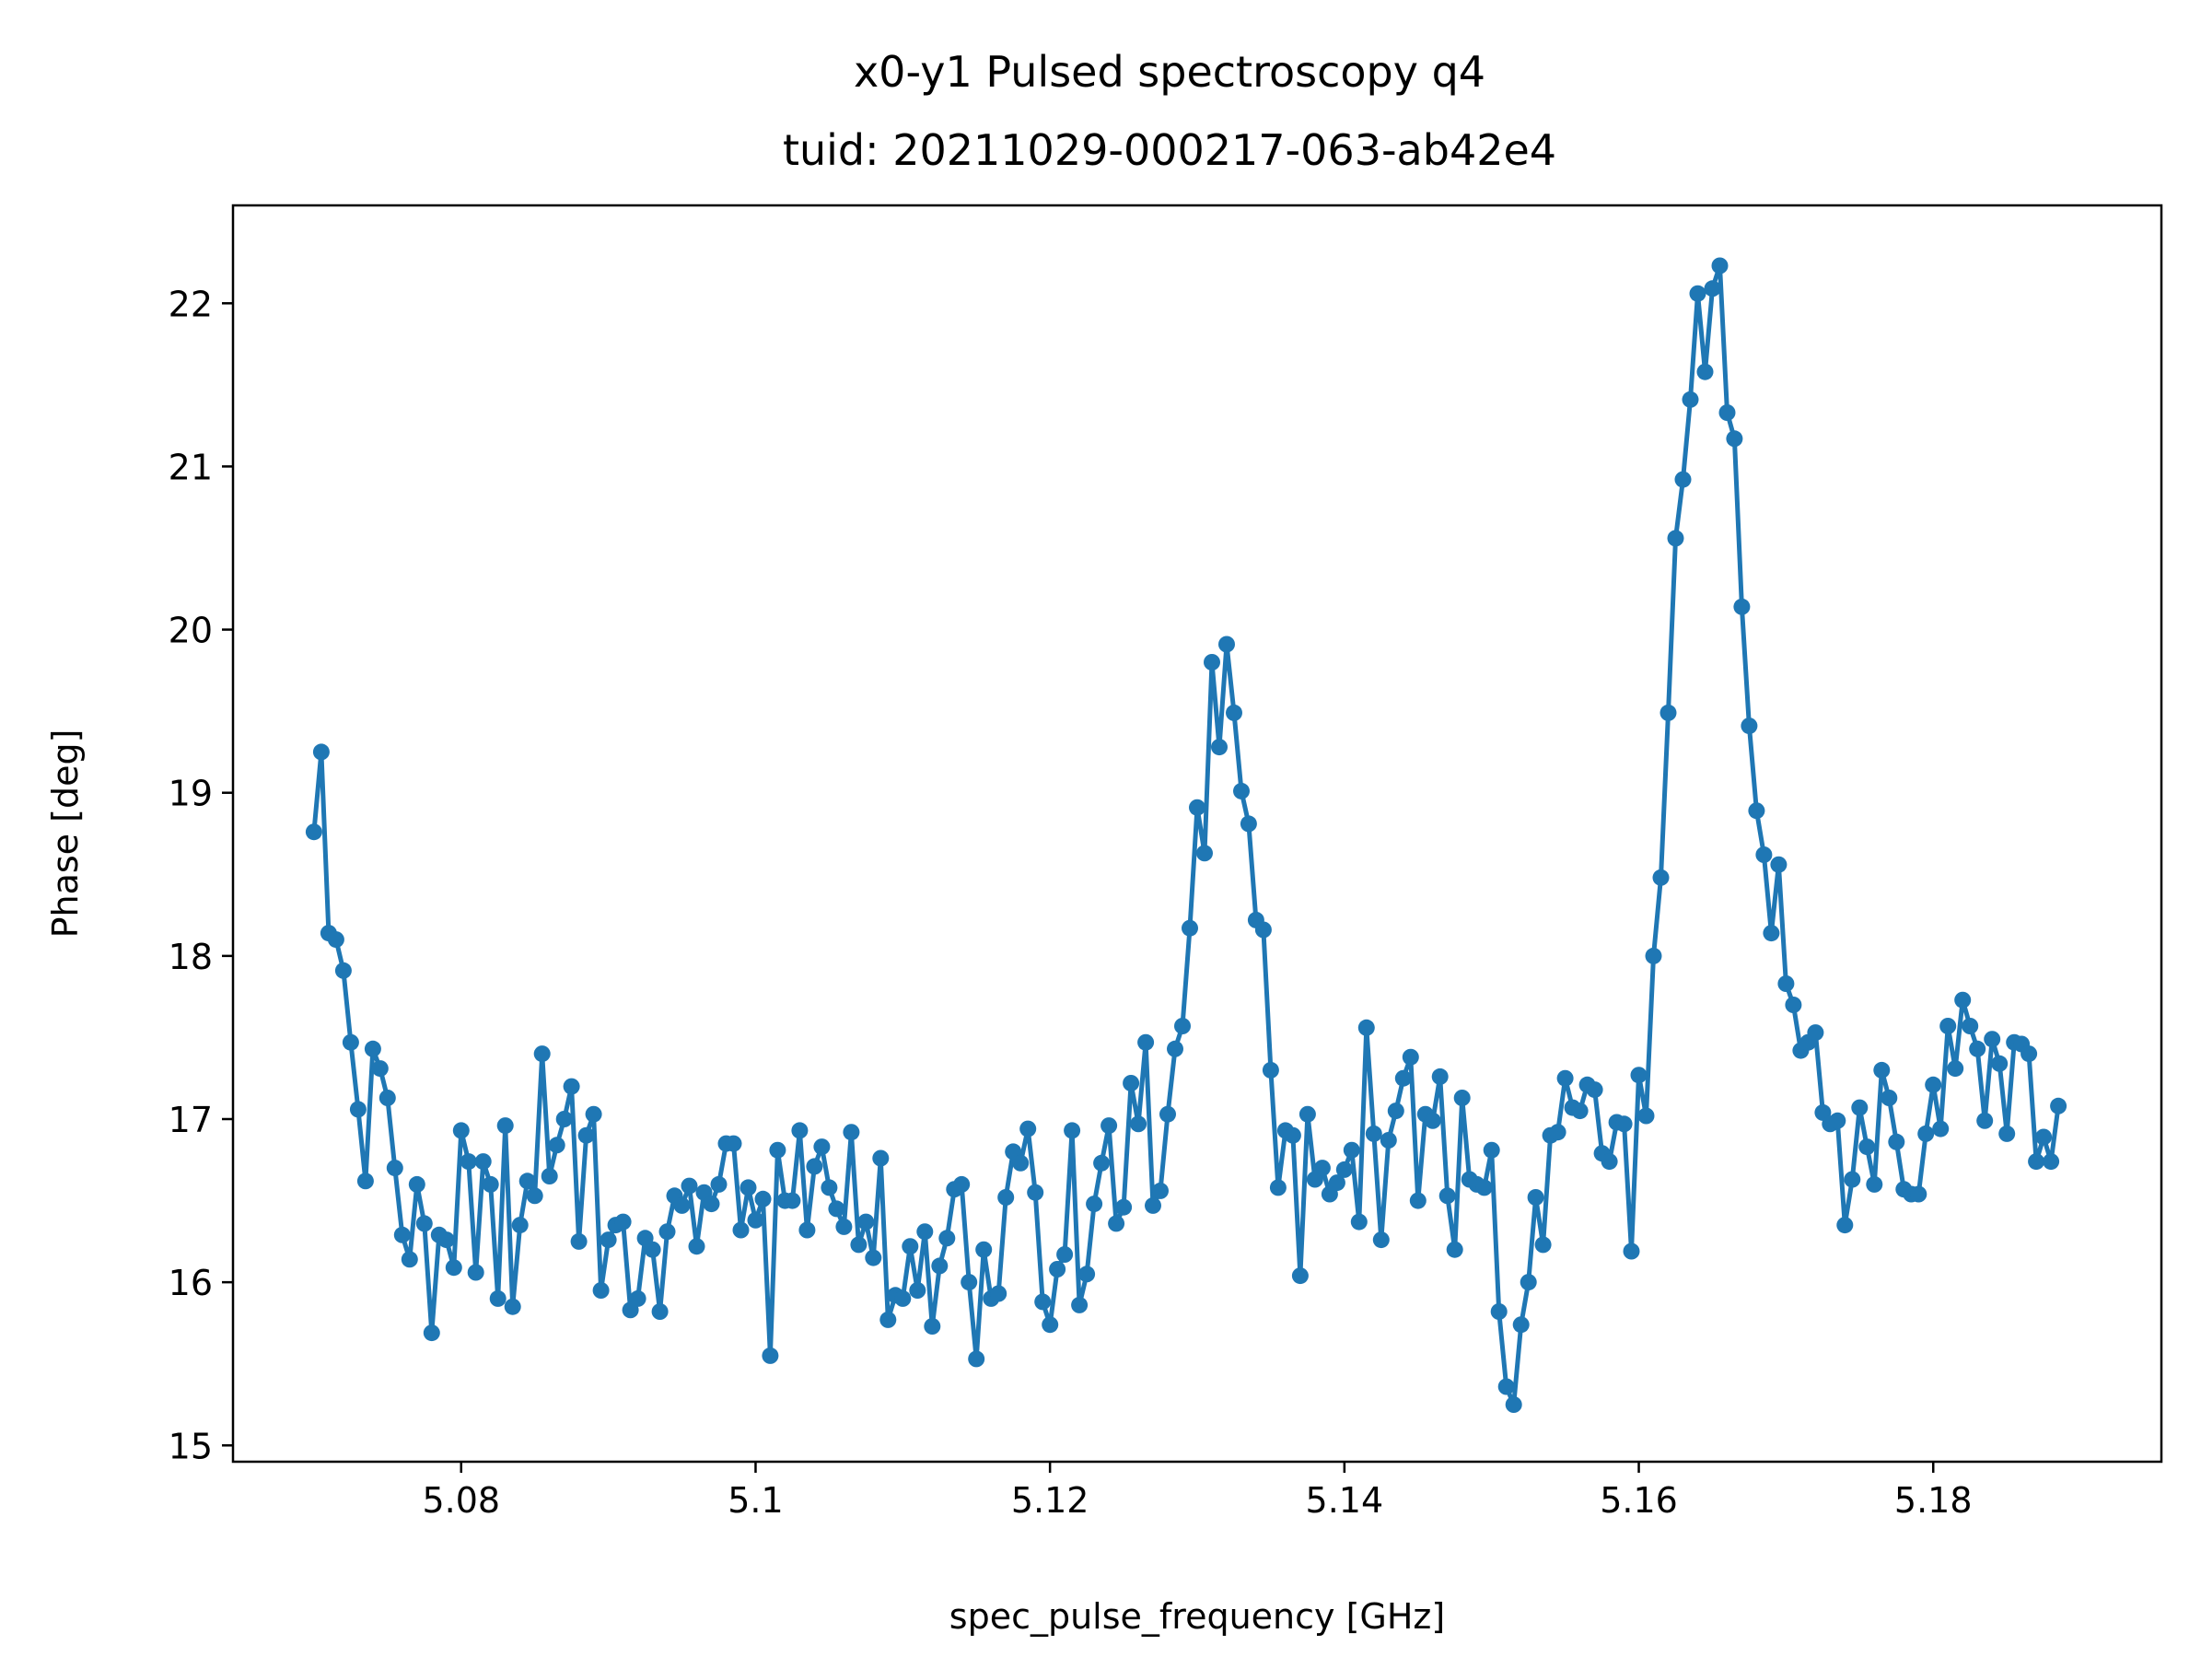 This screenshot has height=1680, width=2201. Describe the element at coordinates (1639, 1500) in the screenshot. I see `x-tick-label: 5.16` at that location.